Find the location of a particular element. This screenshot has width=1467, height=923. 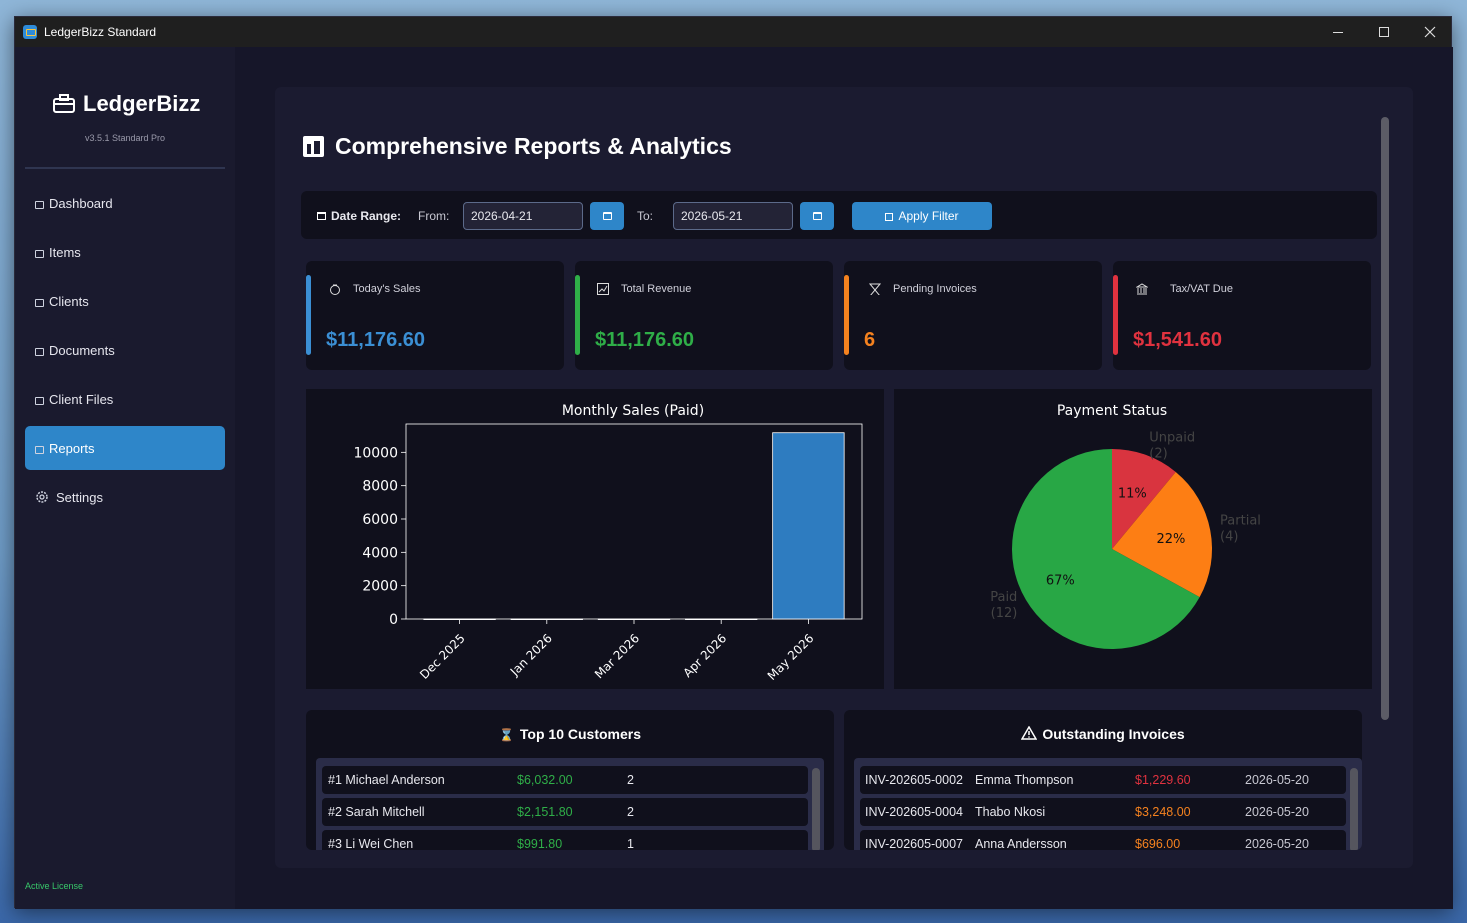

top-customers-heading: ⌛ Top 10 Customers is located at coordinates (570, 734).